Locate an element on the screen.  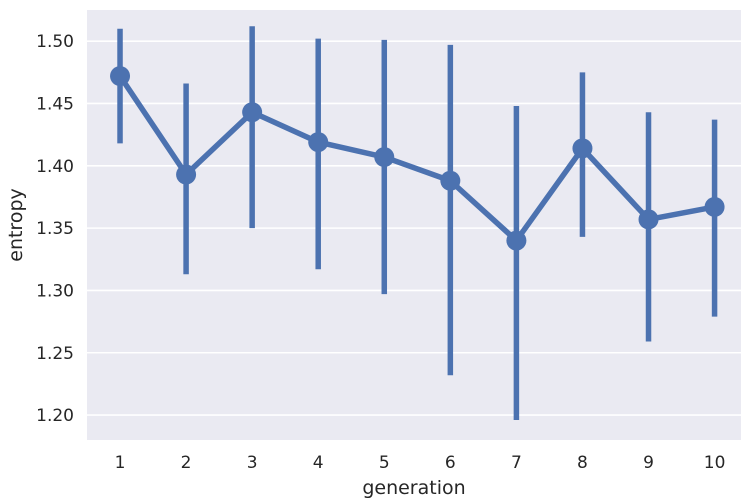
x-tick-label: 8 is located at coordinates (582, 463).